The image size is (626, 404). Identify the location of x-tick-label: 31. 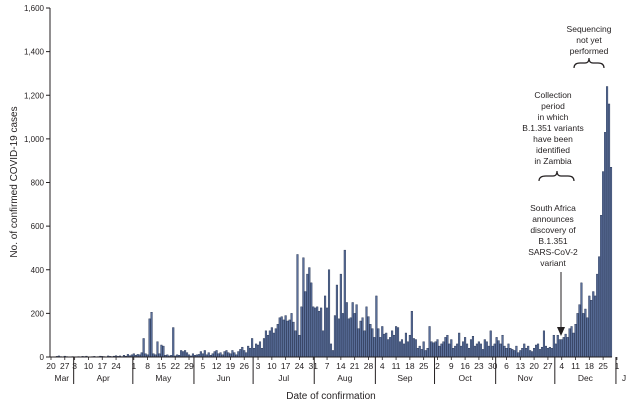
(314, 366).